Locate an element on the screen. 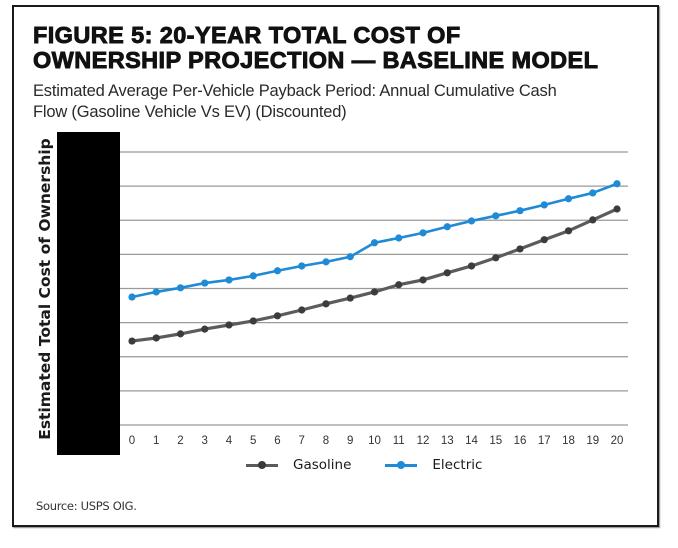 This screenshot has height=548, width=678. x-tick-label: 2 is located at coordinates (180, 441).